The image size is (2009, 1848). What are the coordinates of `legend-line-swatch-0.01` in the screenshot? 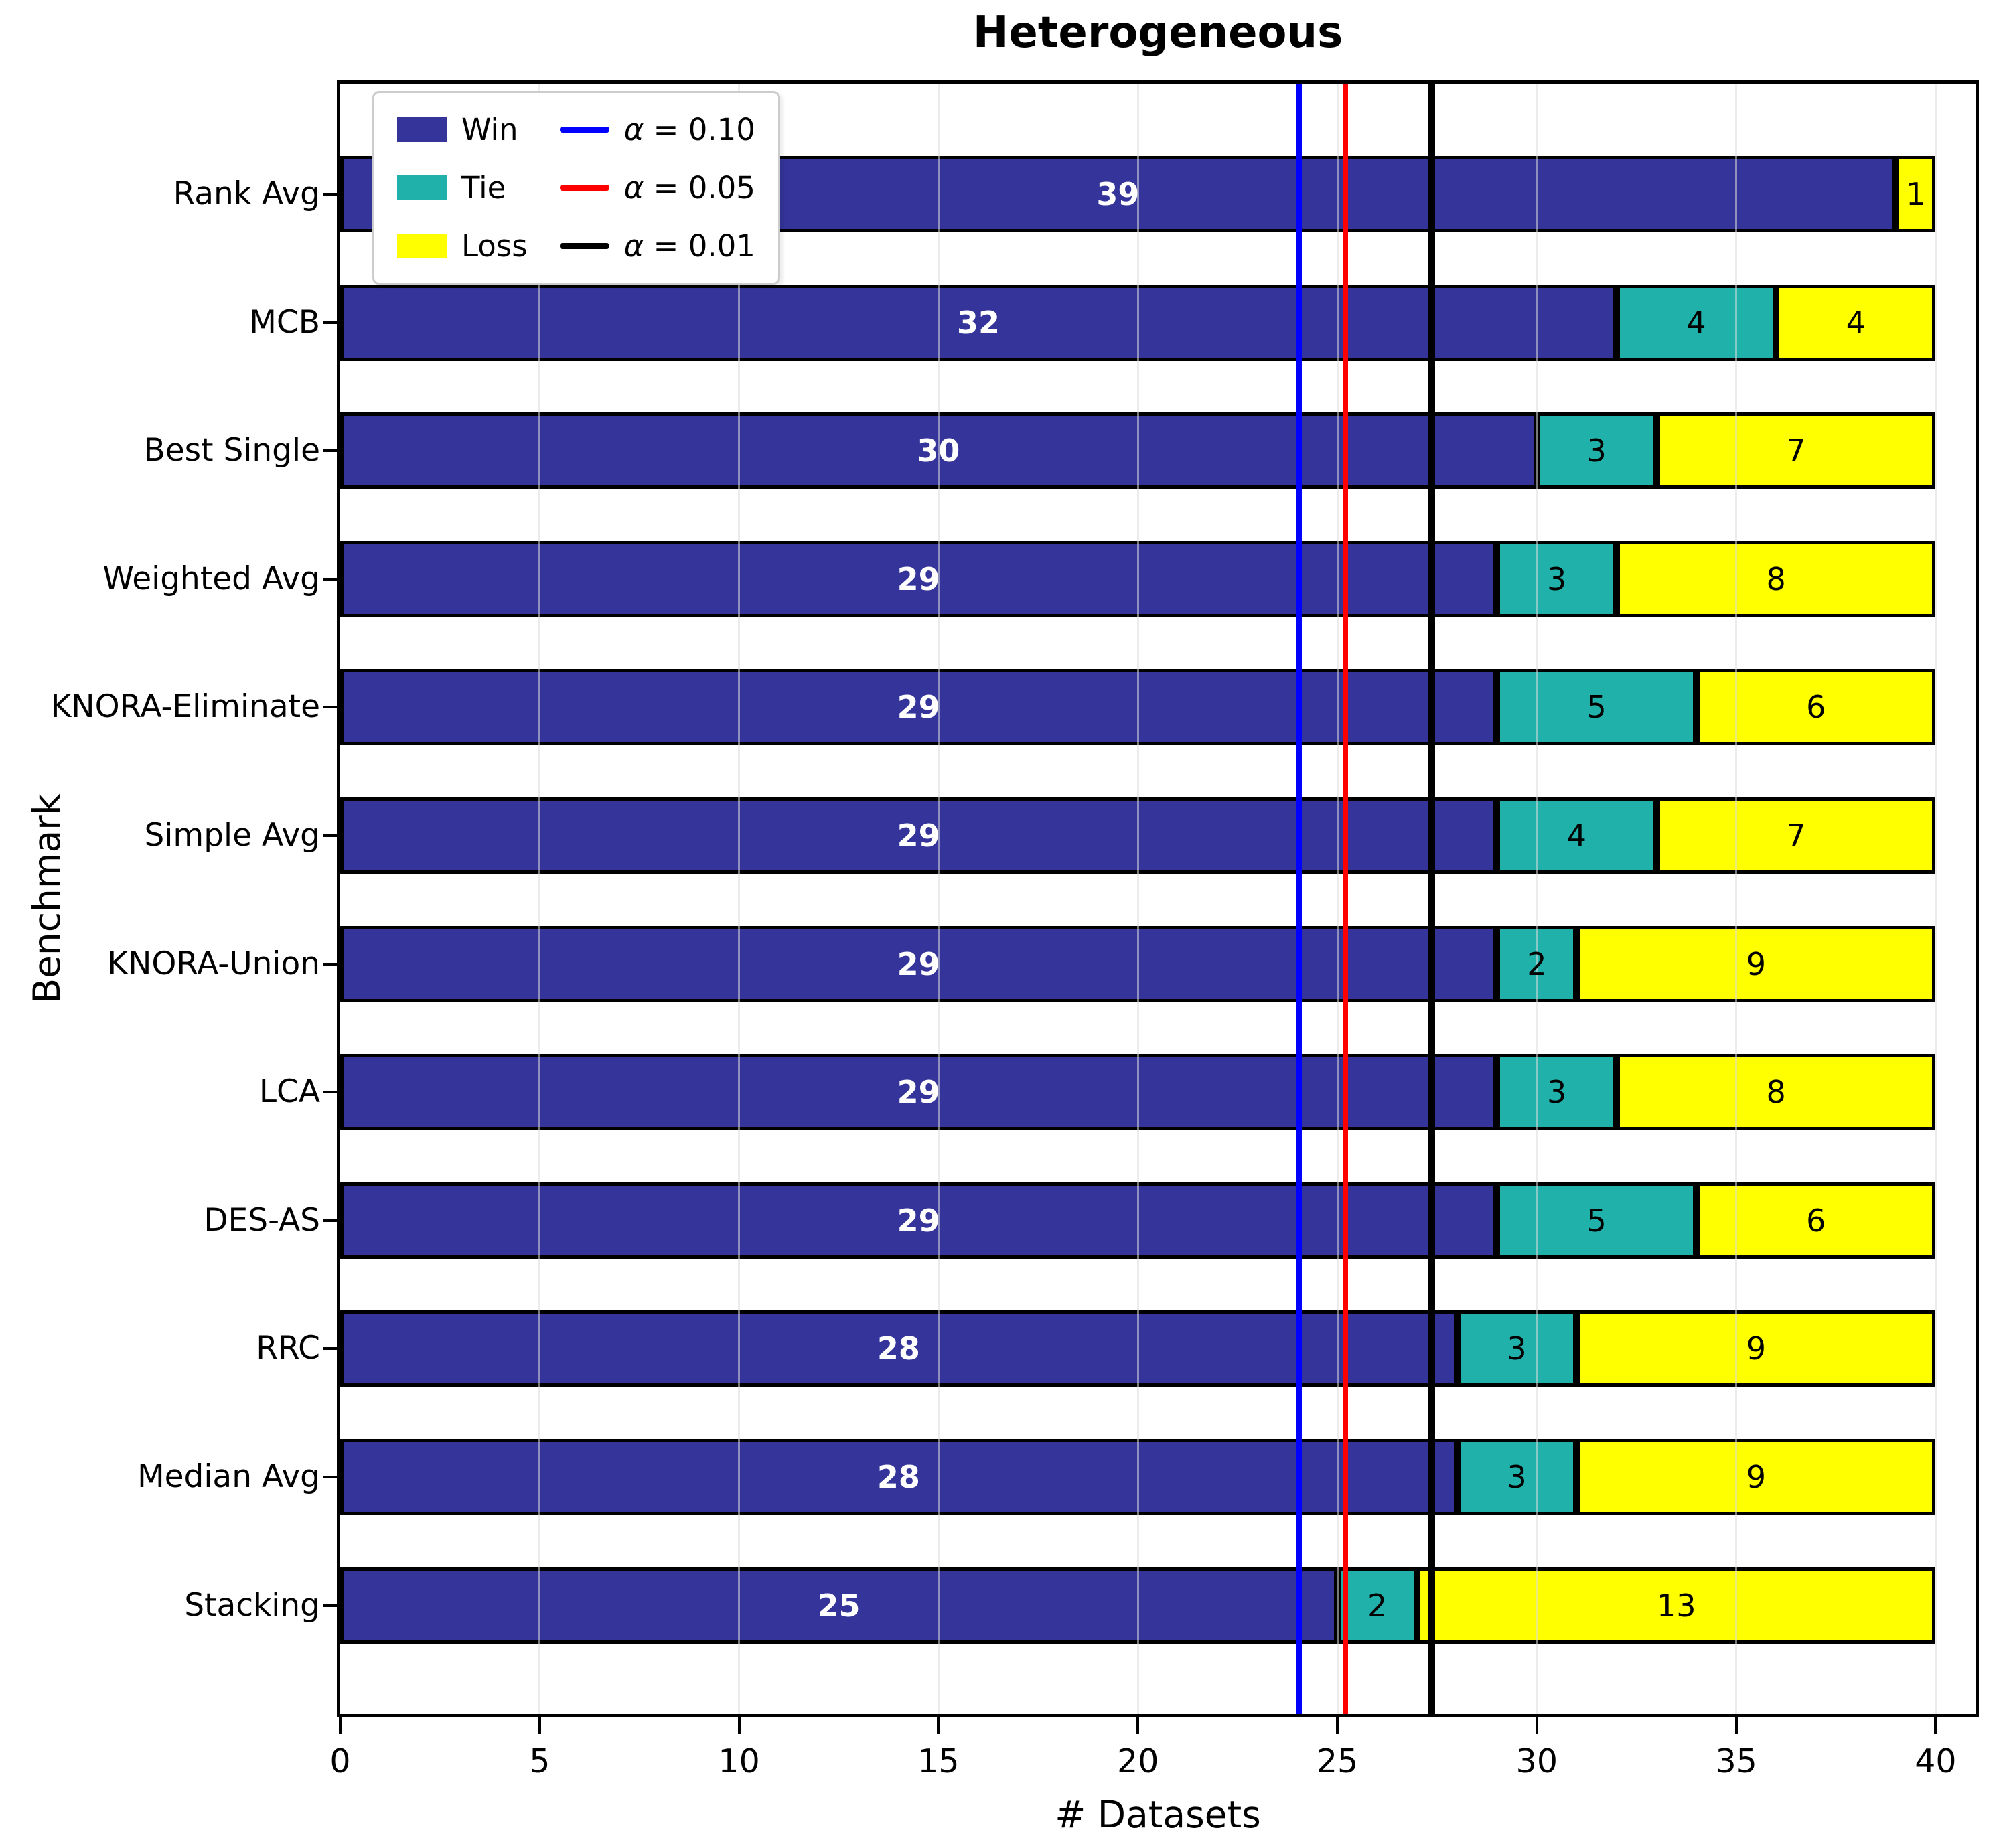 It's located at (584, 246).